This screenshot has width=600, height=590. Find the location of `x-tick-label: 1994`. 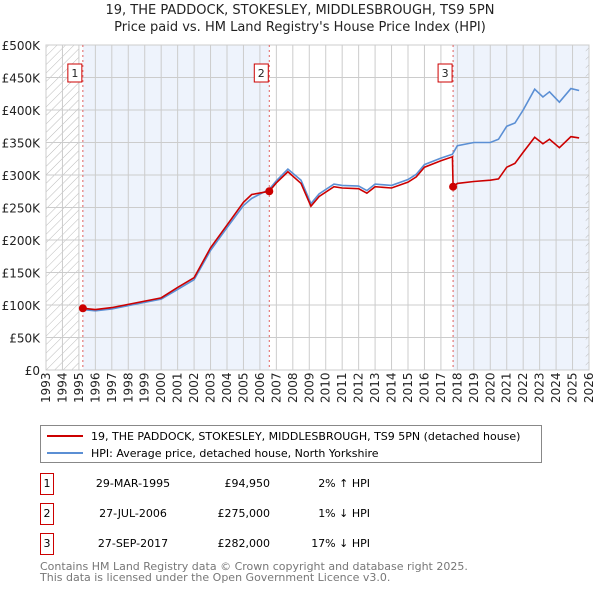

x-tick-label: 1994 is located at coordinates (62, 387).